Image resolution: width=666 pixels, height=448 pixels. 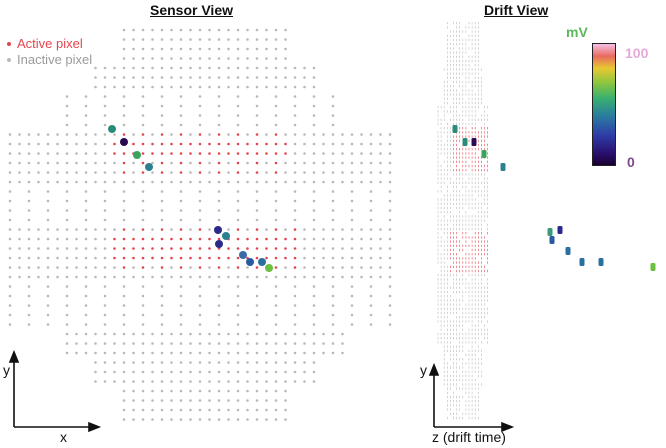 What do you see at coordinates (554, 198) in the screenshot?
I see `drift-hits` at bounding box center [554, 198].